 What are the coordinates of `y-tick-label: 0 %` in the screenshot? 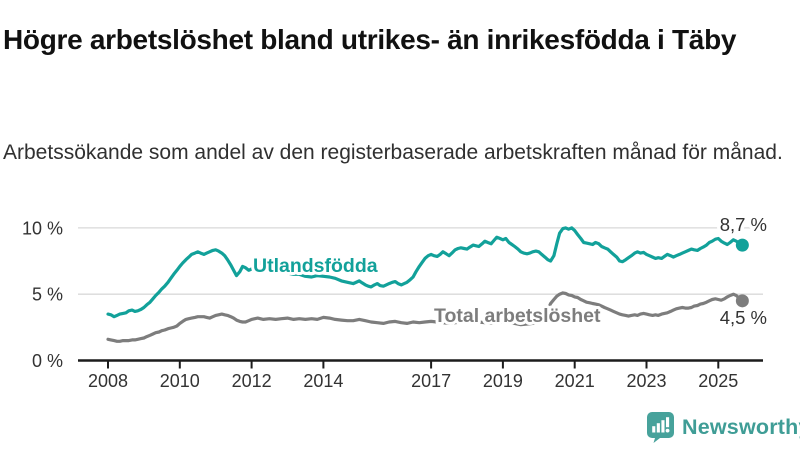 It's located at (47, 361).